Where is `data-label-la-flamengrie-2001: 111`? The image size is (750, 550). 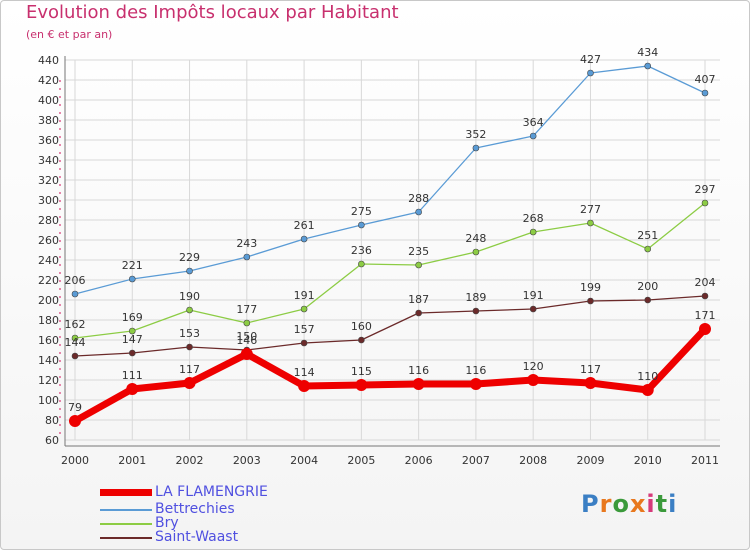
data-label-la-flamengrie-2001: 111 is located at coordinates (132, 375).